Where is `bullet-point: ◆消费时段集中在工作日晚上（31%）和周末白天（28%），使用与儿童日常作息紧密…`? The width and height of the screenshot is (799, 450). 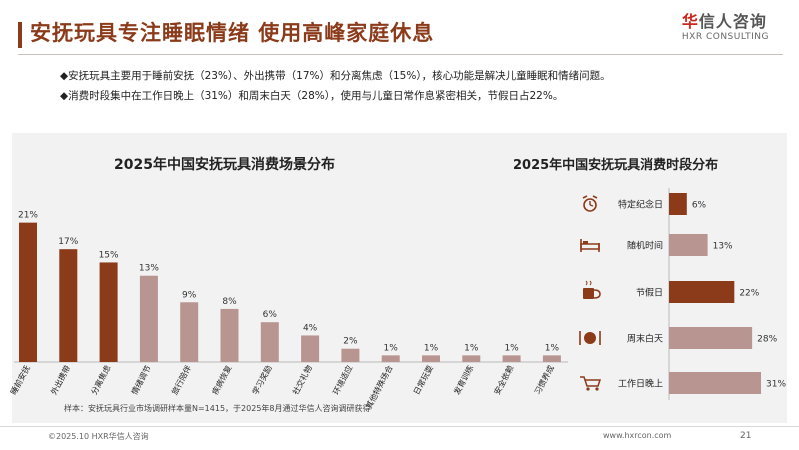 bullet-point: ◆消费时段集中在工作日晚上（31%）和周末白天（28%），使用与儿童日常作息紧密… is located at coordinates (312, 96).